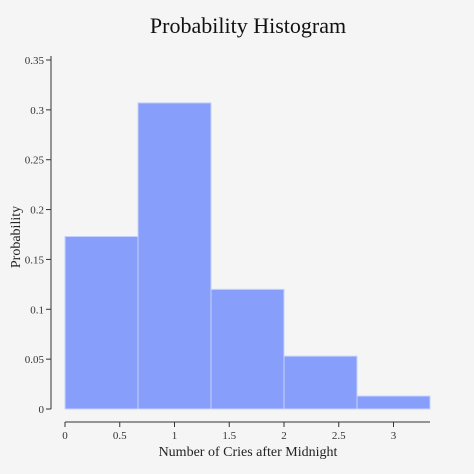  I want to click on x-tick-label: 2.5, so click(339, 436).